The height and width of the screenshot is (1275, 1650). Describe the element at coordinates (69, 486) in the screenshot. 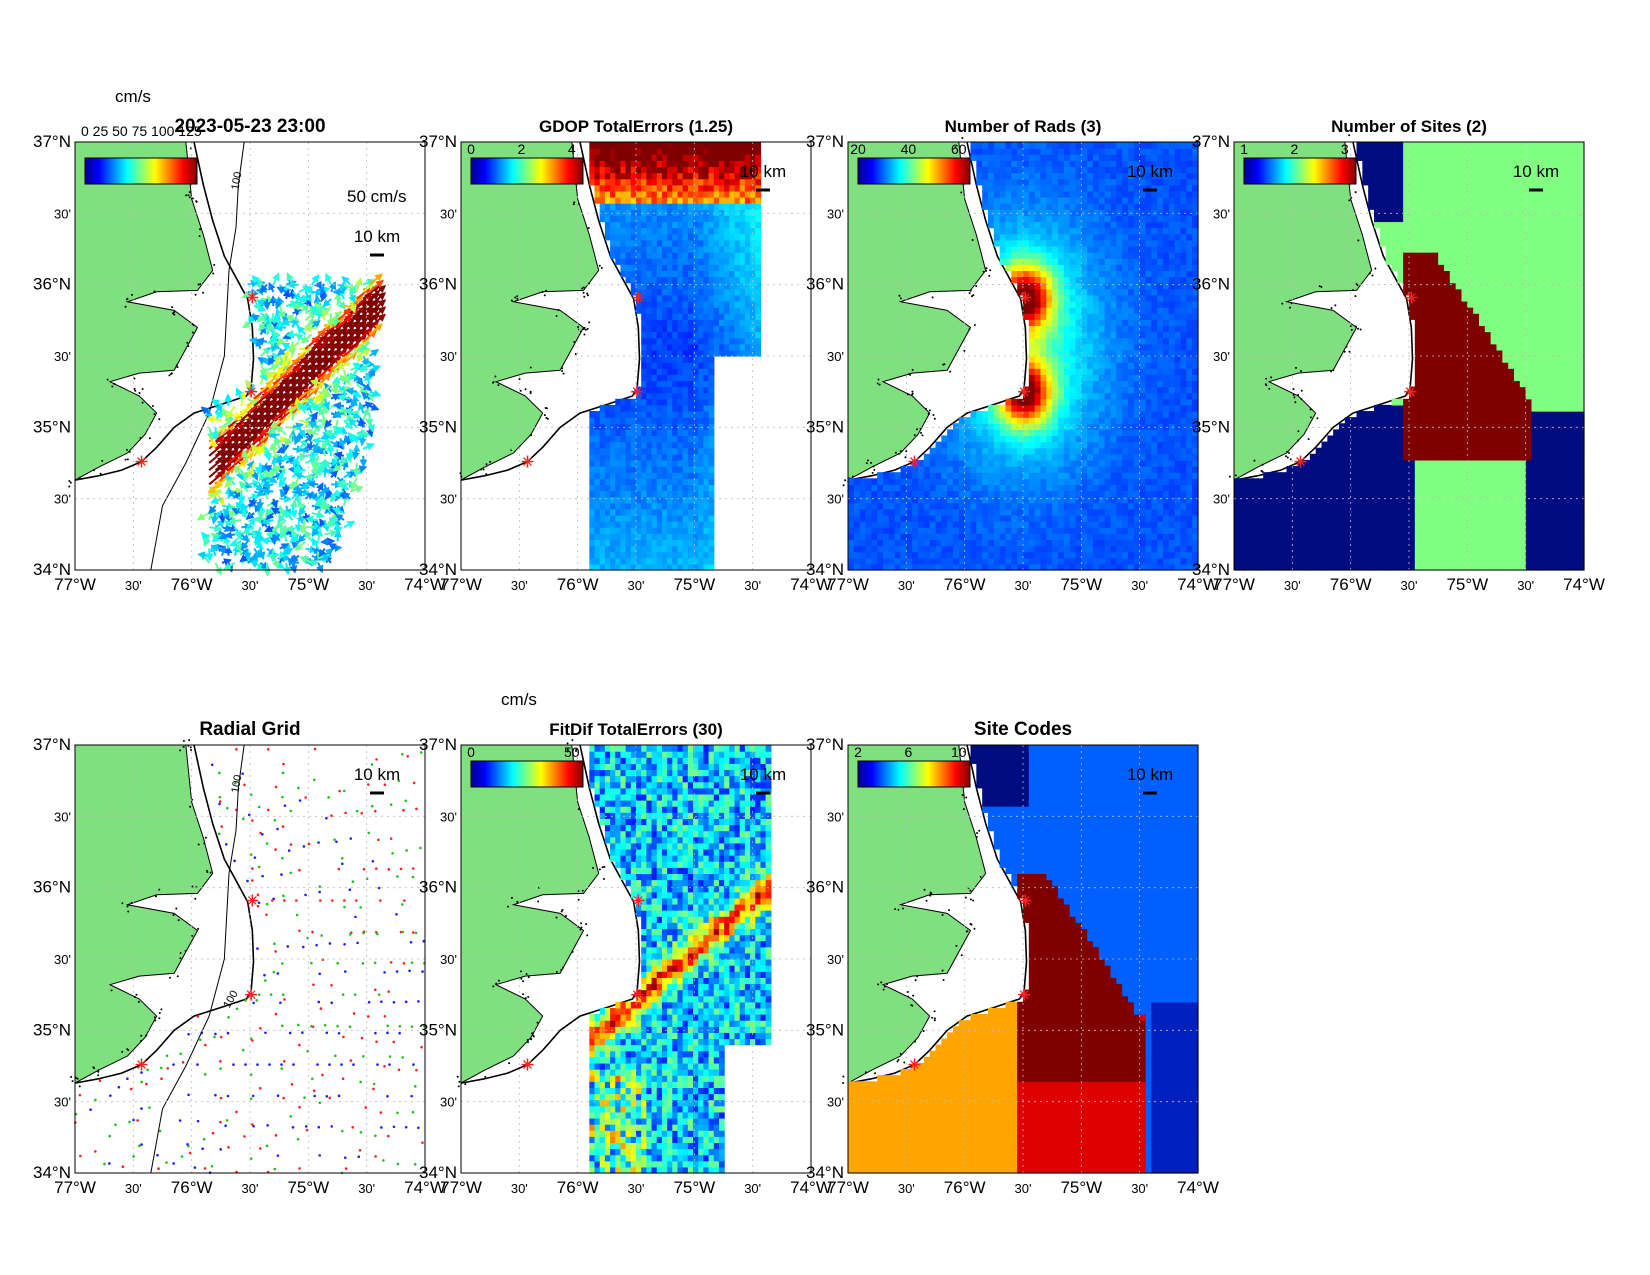

I see `panel-currents-coast-dot` at that location.